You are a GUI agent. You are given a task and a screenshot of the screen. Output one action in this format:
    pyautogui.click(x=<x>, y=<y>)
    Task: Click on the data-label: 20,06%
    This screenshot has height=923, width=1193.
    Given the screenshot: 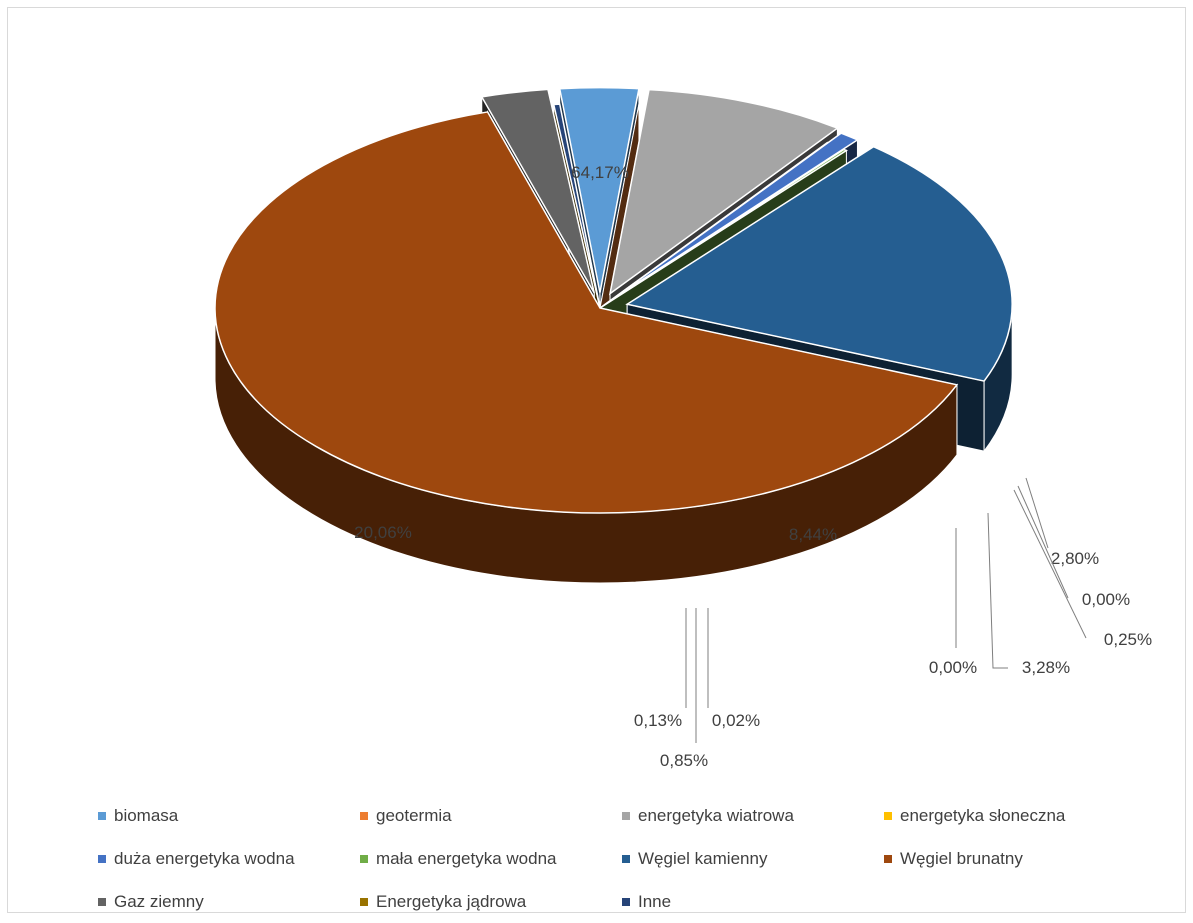 What is the action you would take?
    pyautogui.click(x=383, y=532)
    